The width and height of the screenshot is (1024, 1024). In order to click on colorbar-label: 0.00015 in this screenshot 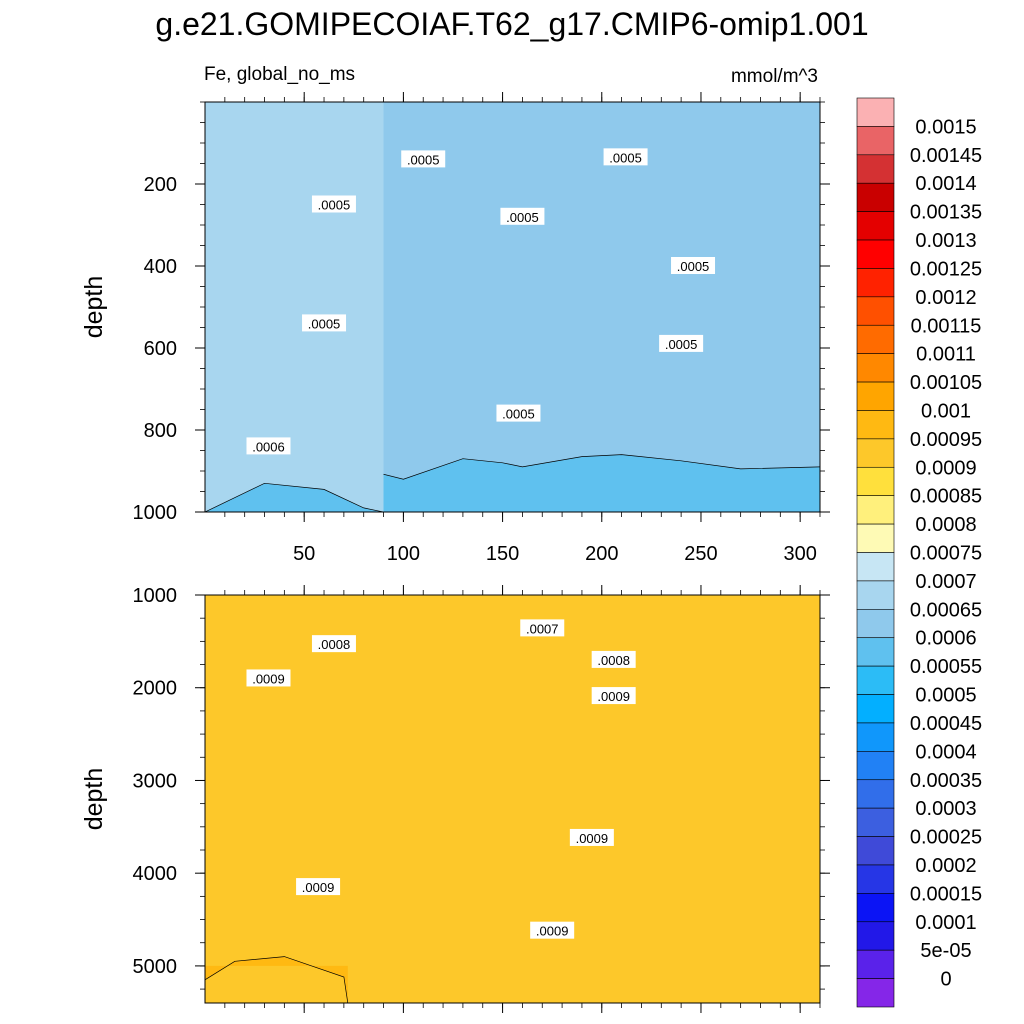, I will do `click(946, 894)`.